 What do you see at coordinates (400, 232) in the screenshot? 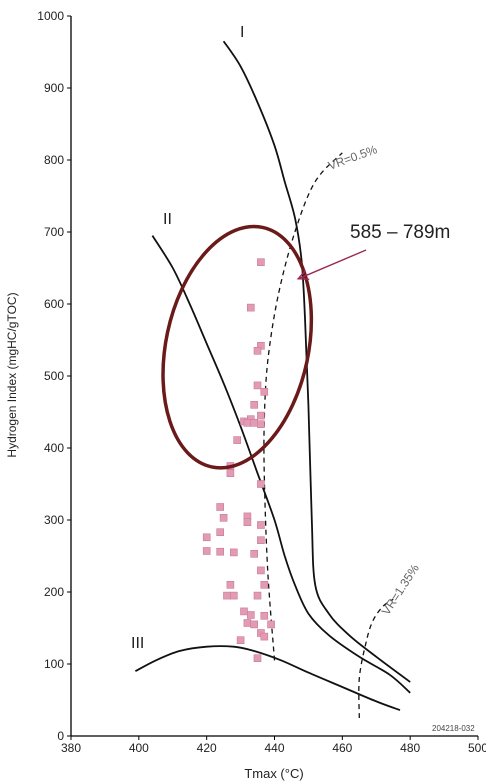
I see `depth-range-label: 585 – 789m` at bounding box center [400, 232].